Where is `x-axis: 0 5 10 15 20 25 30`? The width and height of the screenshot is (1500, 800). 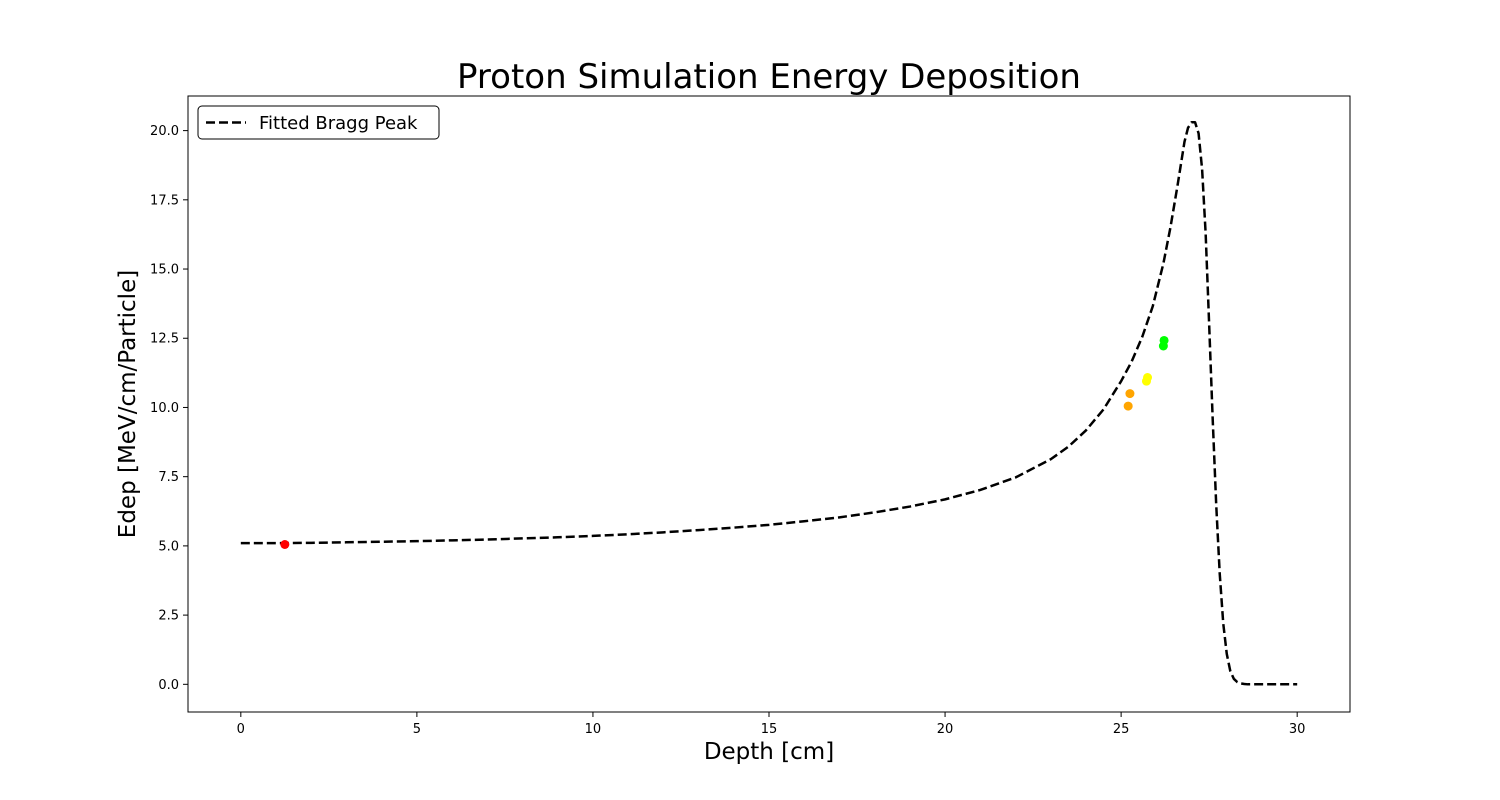
x-axis: 0 5 10 15 20 25 30 is located at coordinates (771, 724).